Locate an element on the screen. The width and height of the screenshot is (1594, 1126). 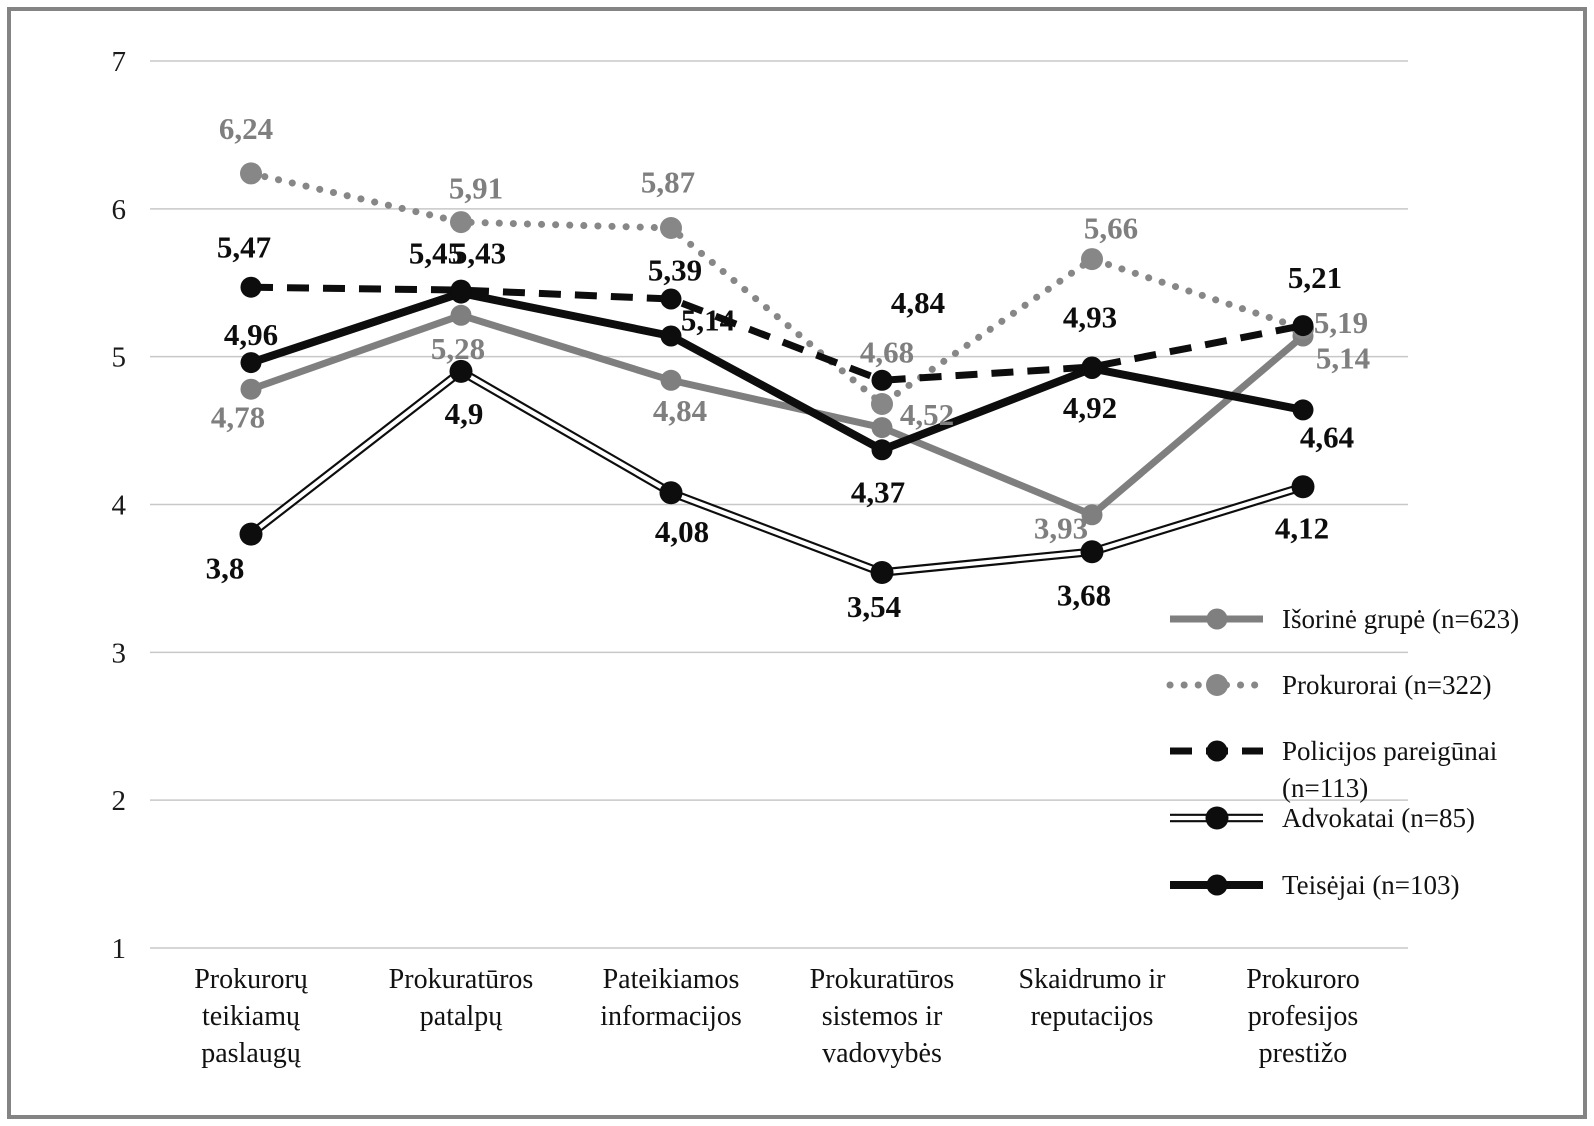
data-label: 5,45 is located at coordinates (436, 253).